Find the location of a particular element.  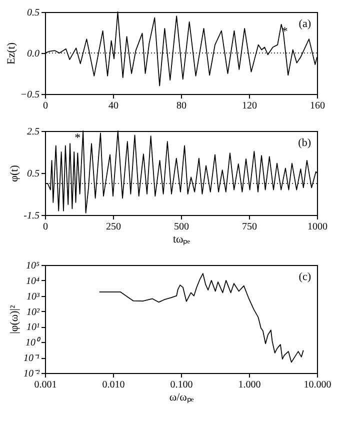

x-tick-label: 1.000 is located at coordinates (249, 385).